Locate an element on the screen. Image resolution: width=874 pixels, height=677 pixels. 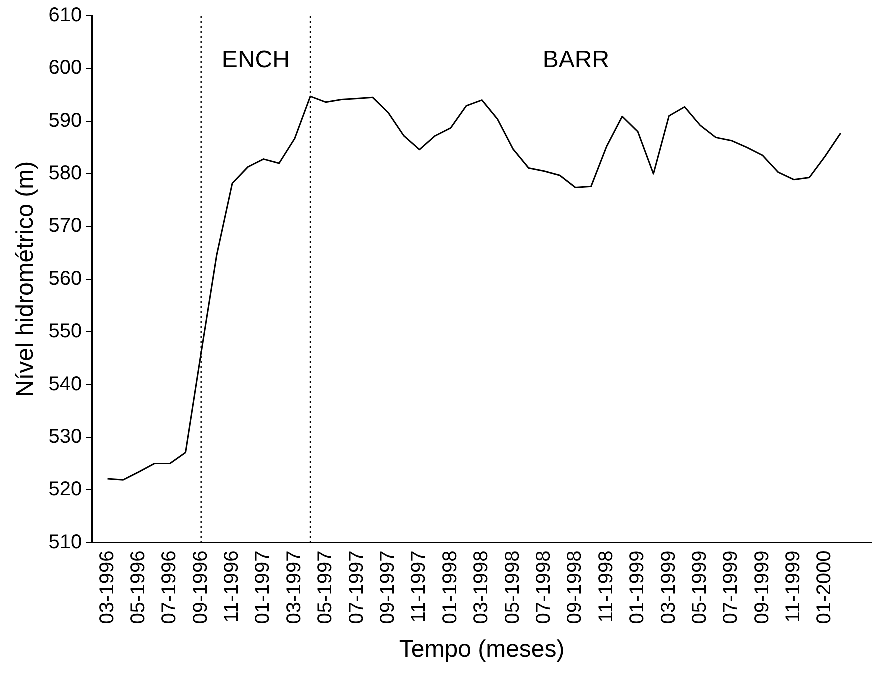
y-tick-label: 550 is located at coordinates (65, 331).